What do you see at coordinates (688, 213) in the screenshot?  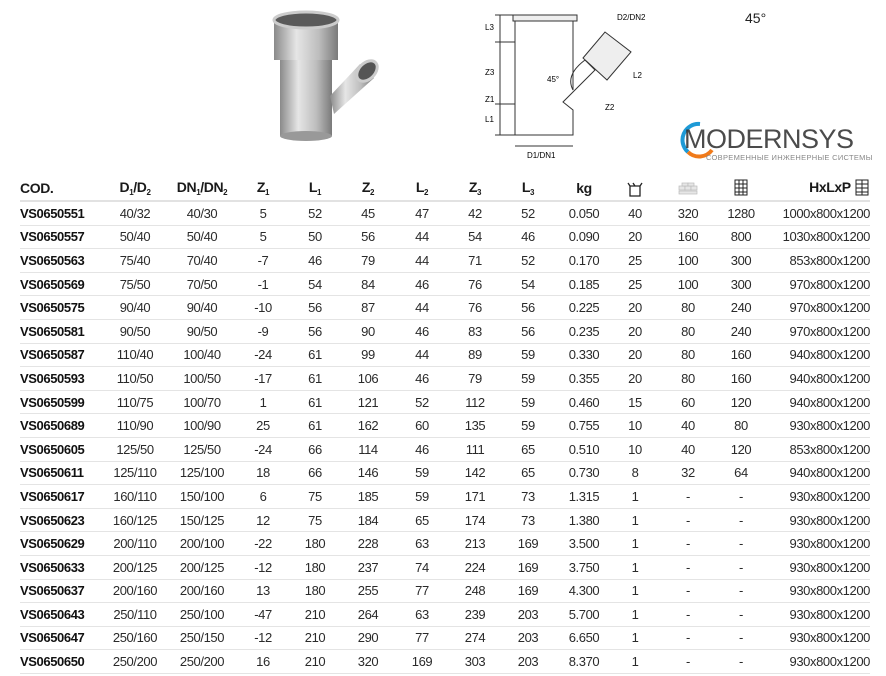 I see `cell-qty-layer: 320` at bounding box center [688, 213].